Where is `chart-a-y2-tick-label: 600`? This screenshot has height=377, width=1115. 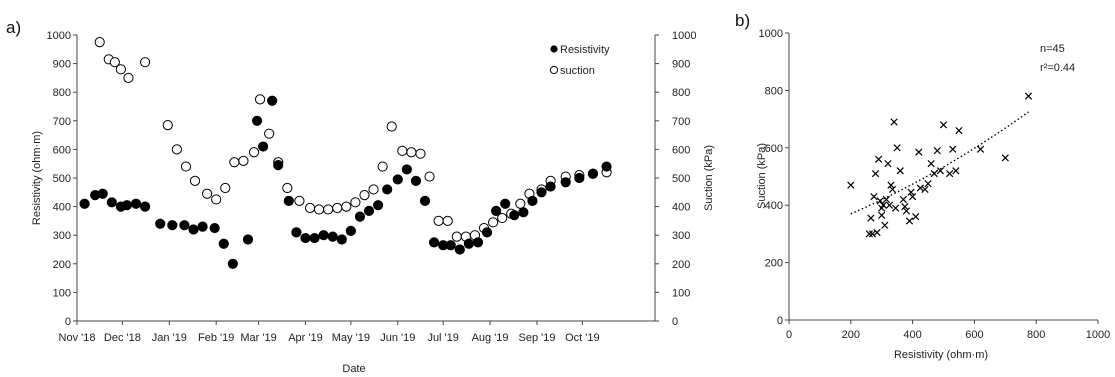 chart-a-y2-tick-label: 600 is located at coordinates (681, 150).